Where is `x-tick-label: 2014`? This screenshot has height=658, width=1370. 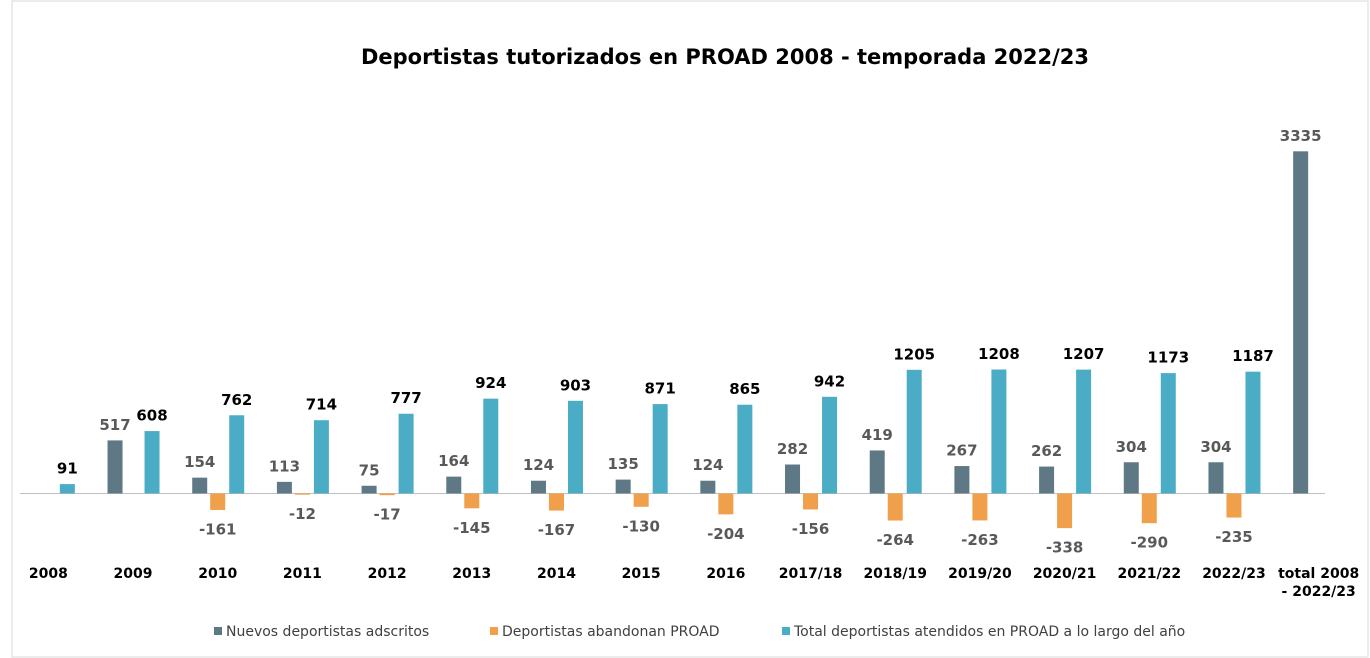 x-tick-label: 2014 is located at coordinates (556, 574).